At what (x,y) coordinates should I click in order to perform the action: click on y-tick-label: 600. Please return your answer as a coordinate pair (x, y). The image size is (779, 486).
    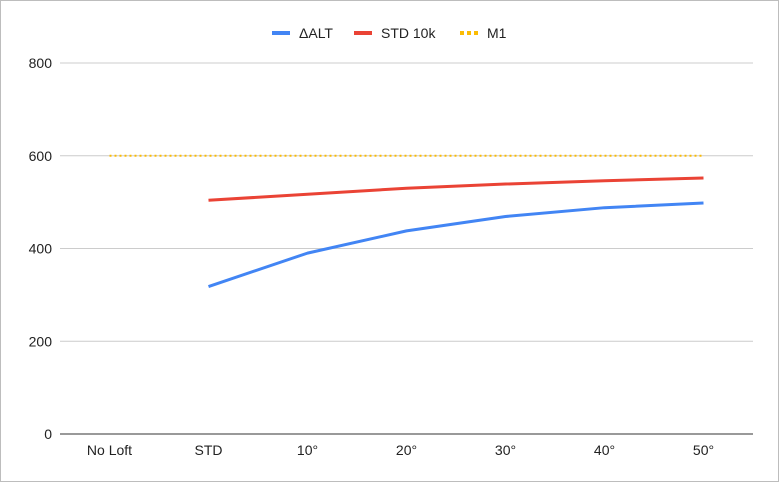
    Looking at the image, I should click on (41, 156).